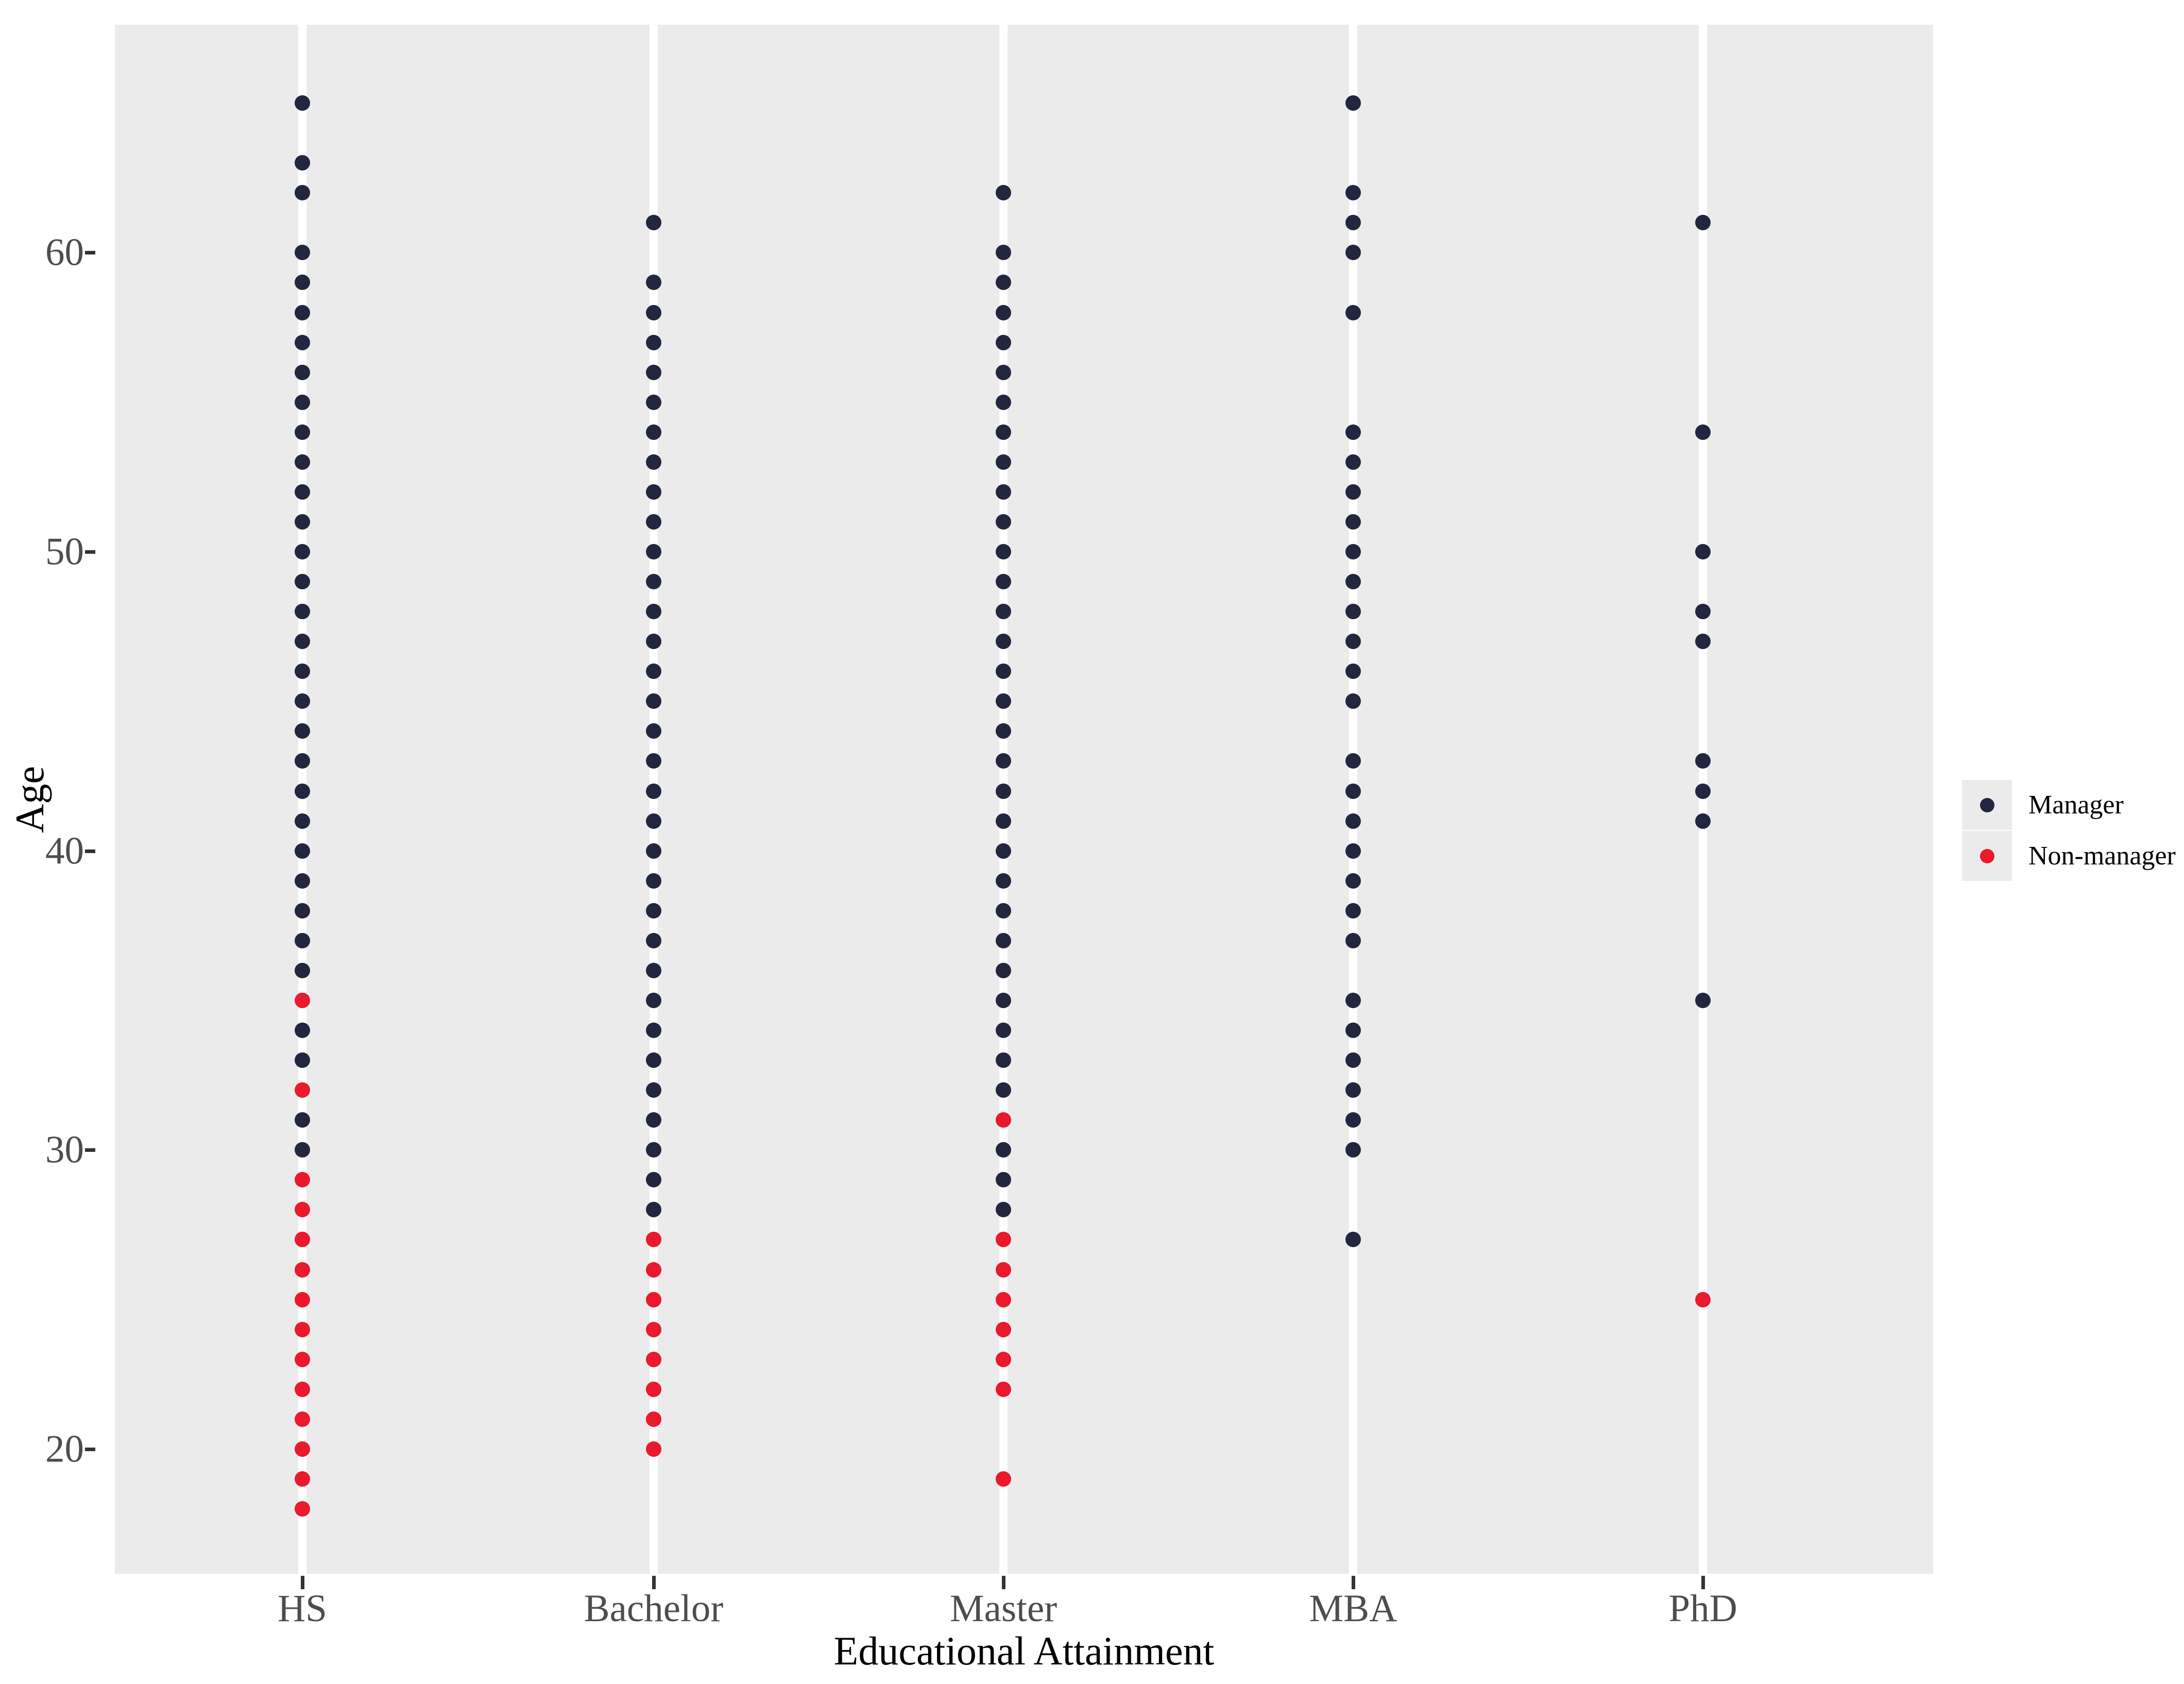 The image size is (2184, 1684). Describe the element at coordinates (653, 821) in the screenshot. I see `data-point-bachelor-41-manager` at that location.